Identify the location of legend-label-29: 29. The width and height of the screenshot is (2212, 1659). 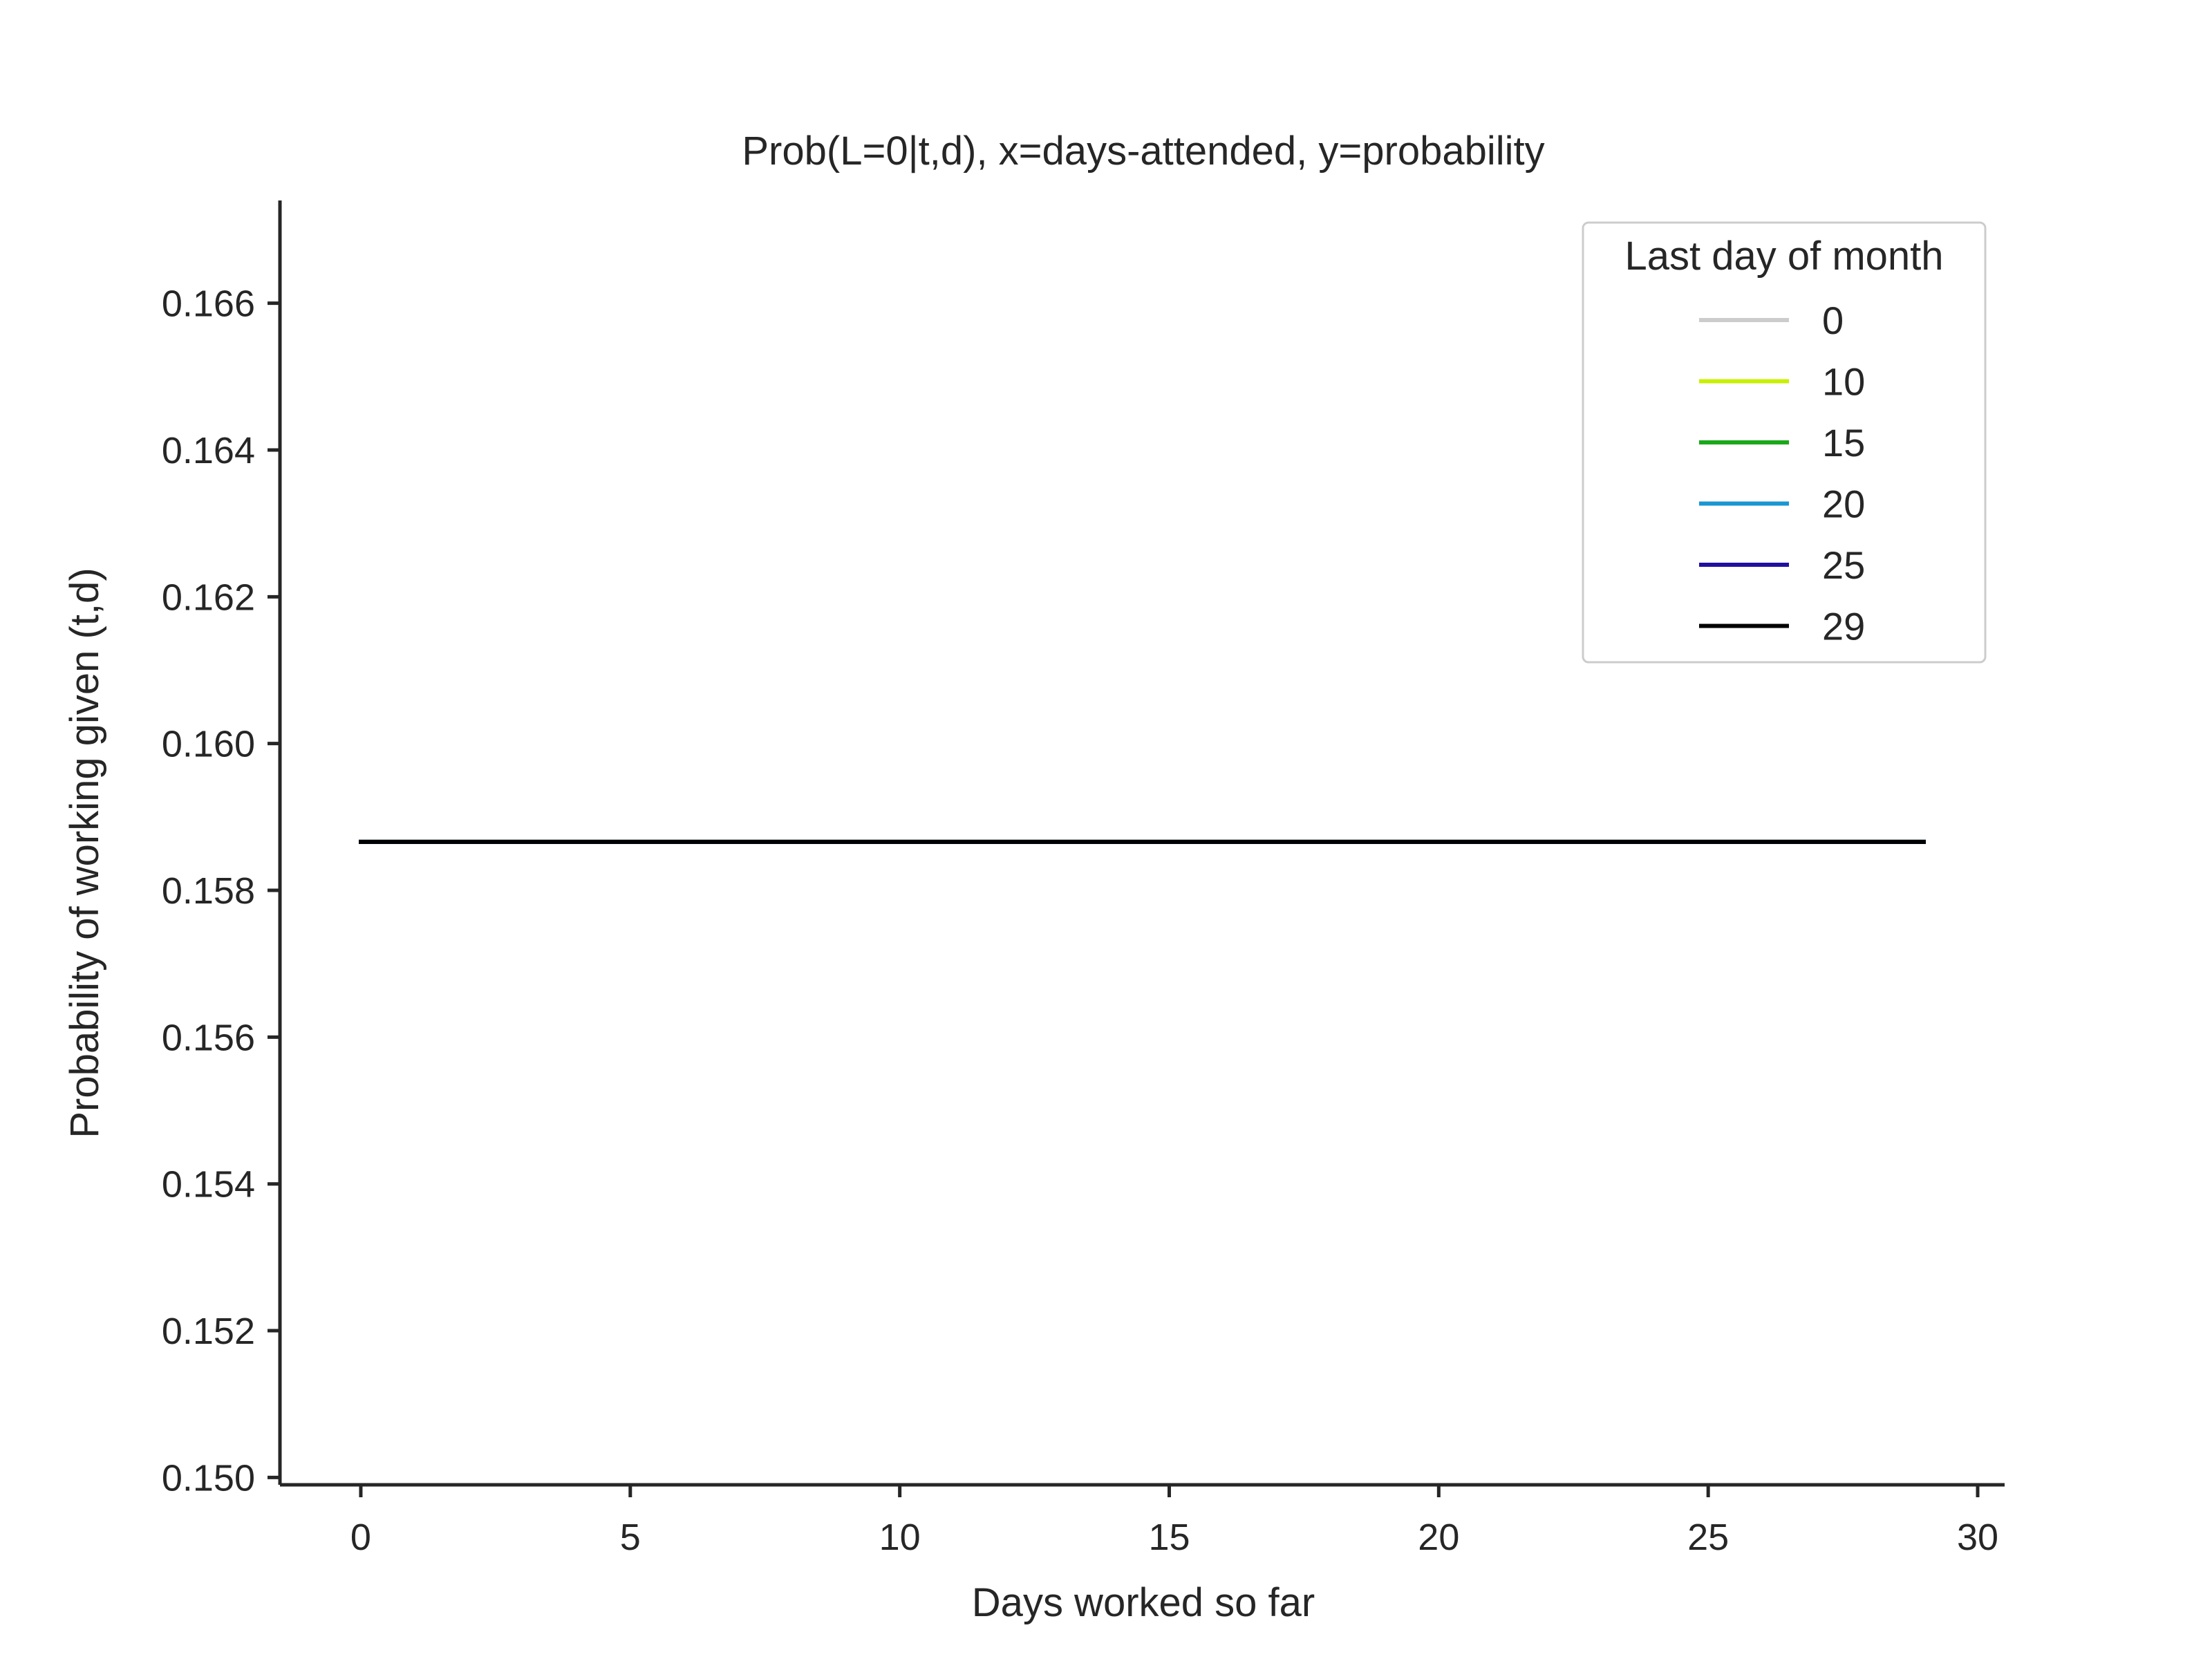
(1844, 626).